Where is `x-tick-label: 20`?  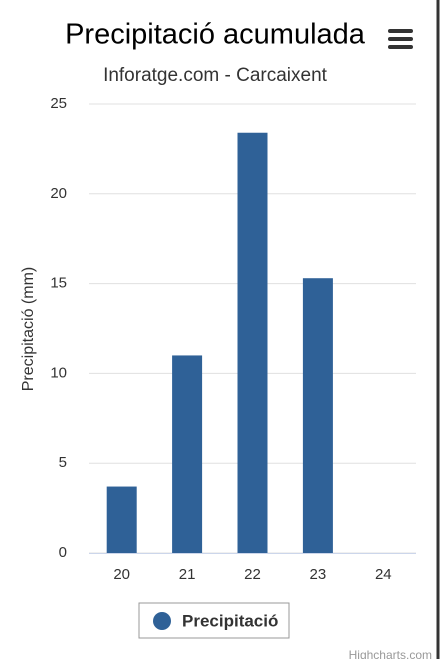
x-tick-label: 20 is located at coordinates (121, 574).